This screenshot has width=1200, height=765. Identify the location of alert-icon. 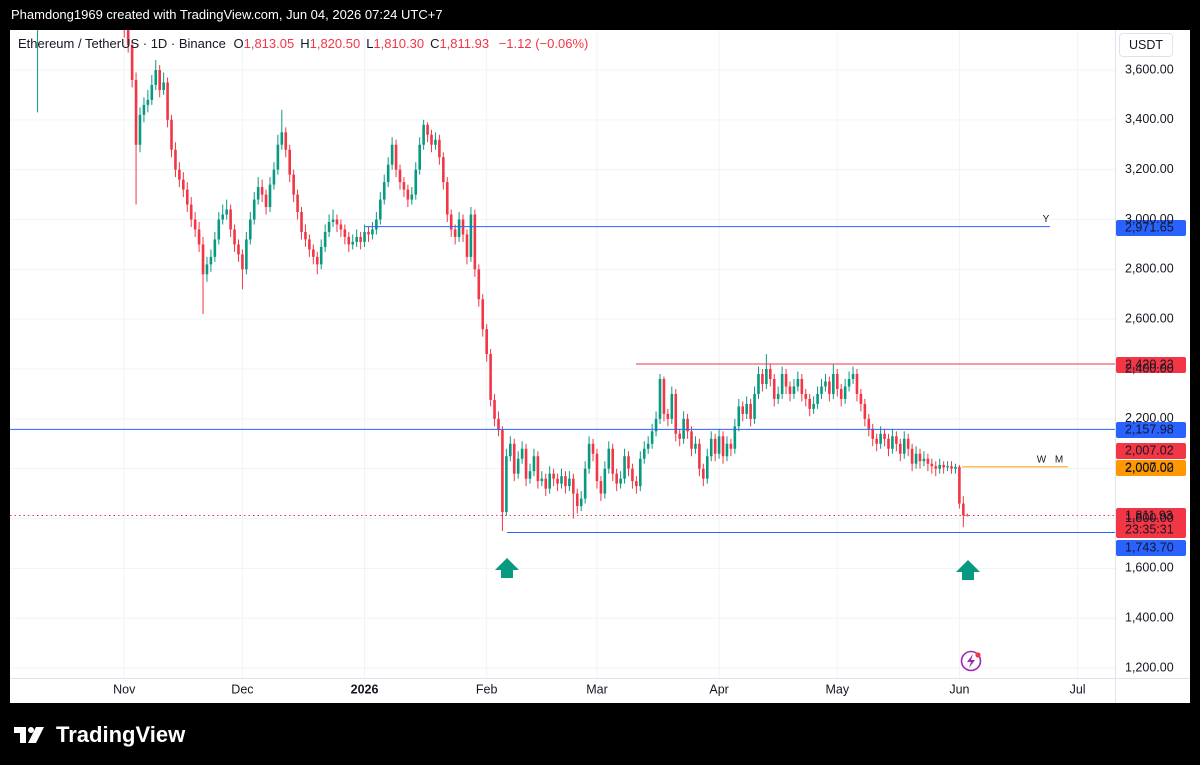
(971, 661).